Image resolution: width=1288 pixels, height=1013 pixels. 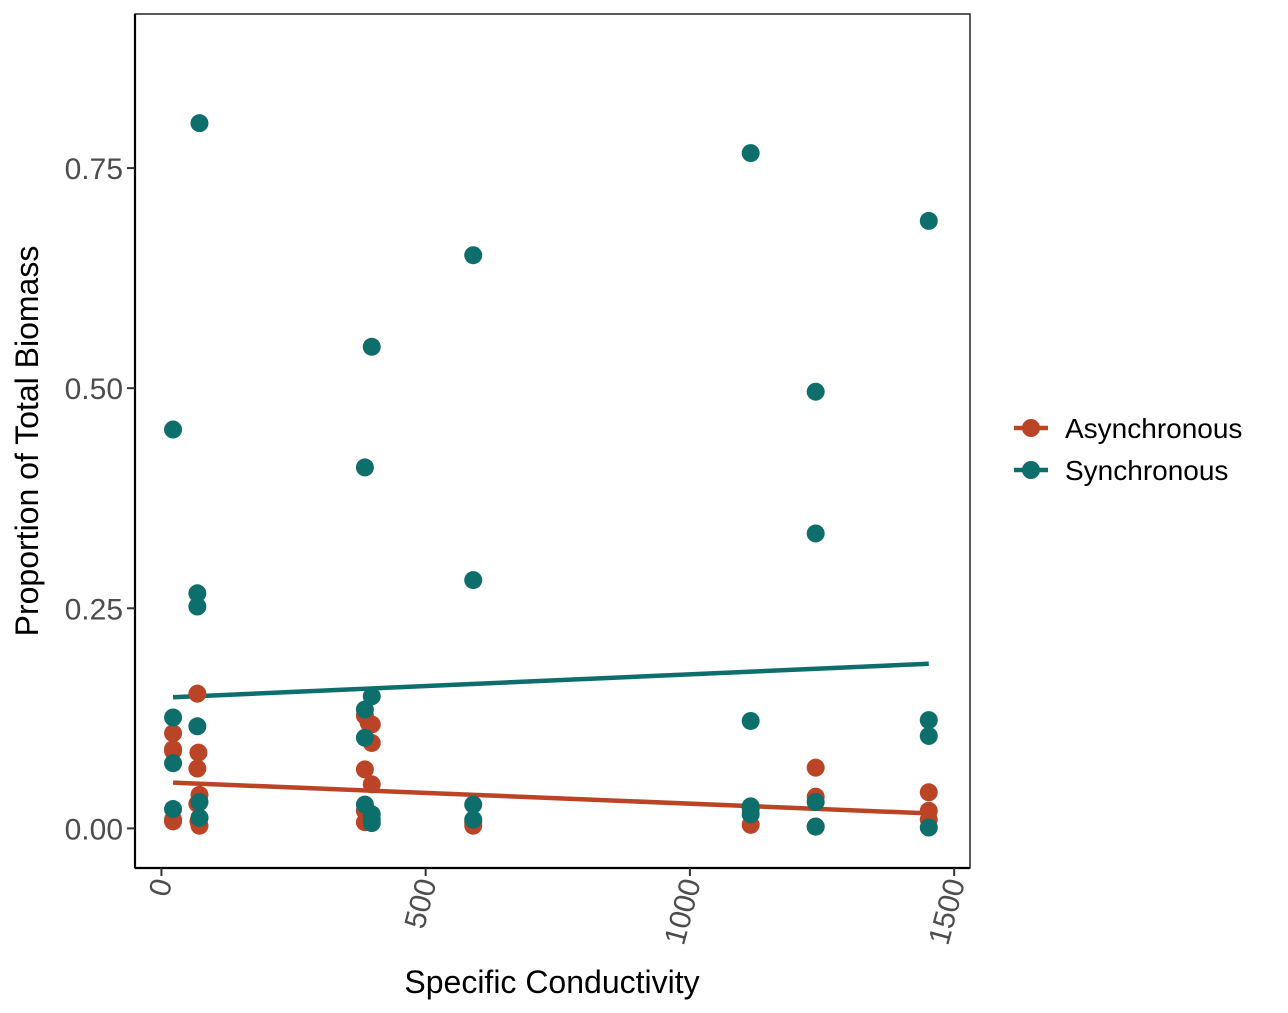 What do you see at coordinates (27, 441) in the screenshot?
I see `y-axis-title: Proportion of Total Biomass` at bounding box center [27, 441].